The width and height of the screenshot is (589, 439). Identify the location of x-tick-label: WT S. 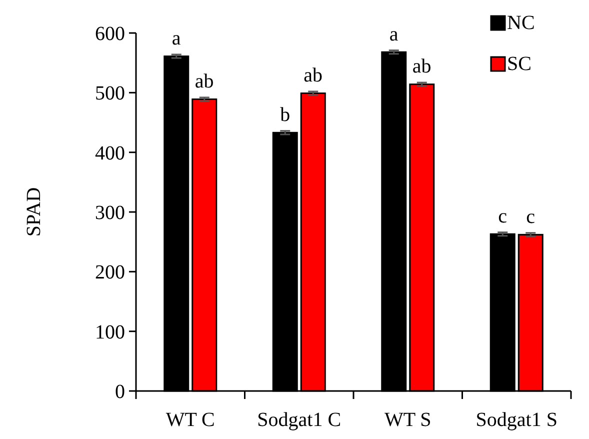
(408, 420).